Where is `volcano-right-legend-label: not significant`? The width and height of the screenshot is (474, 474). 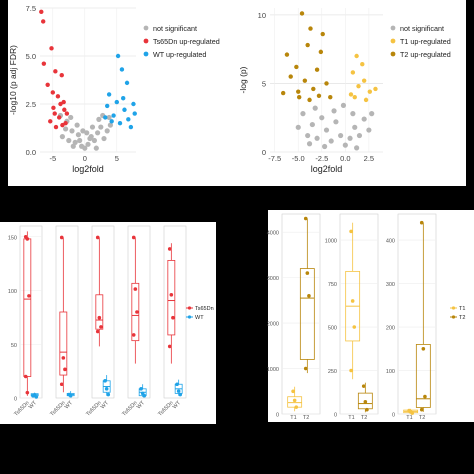 volcano-right-legend-label: not significant is located at coordinates (422, 28).